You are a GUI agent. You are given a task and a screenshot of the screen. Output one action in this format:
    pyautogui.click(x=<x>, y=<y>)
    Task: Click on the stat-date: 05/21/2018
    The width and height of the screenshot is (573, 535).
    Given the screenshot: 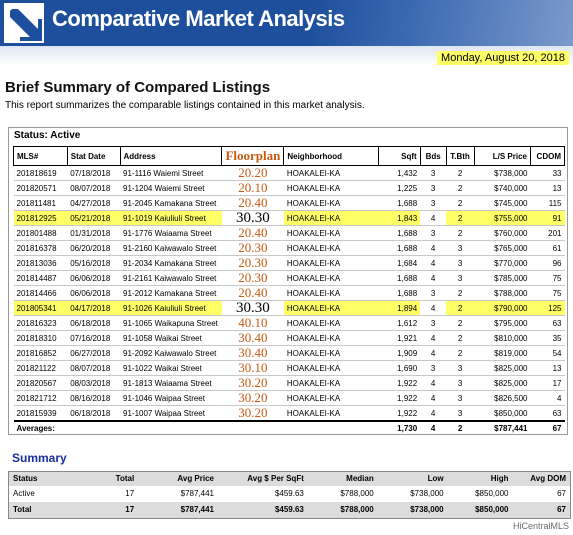 What is the action you would take?
    pyautogui.click(x=93, y=218)
    